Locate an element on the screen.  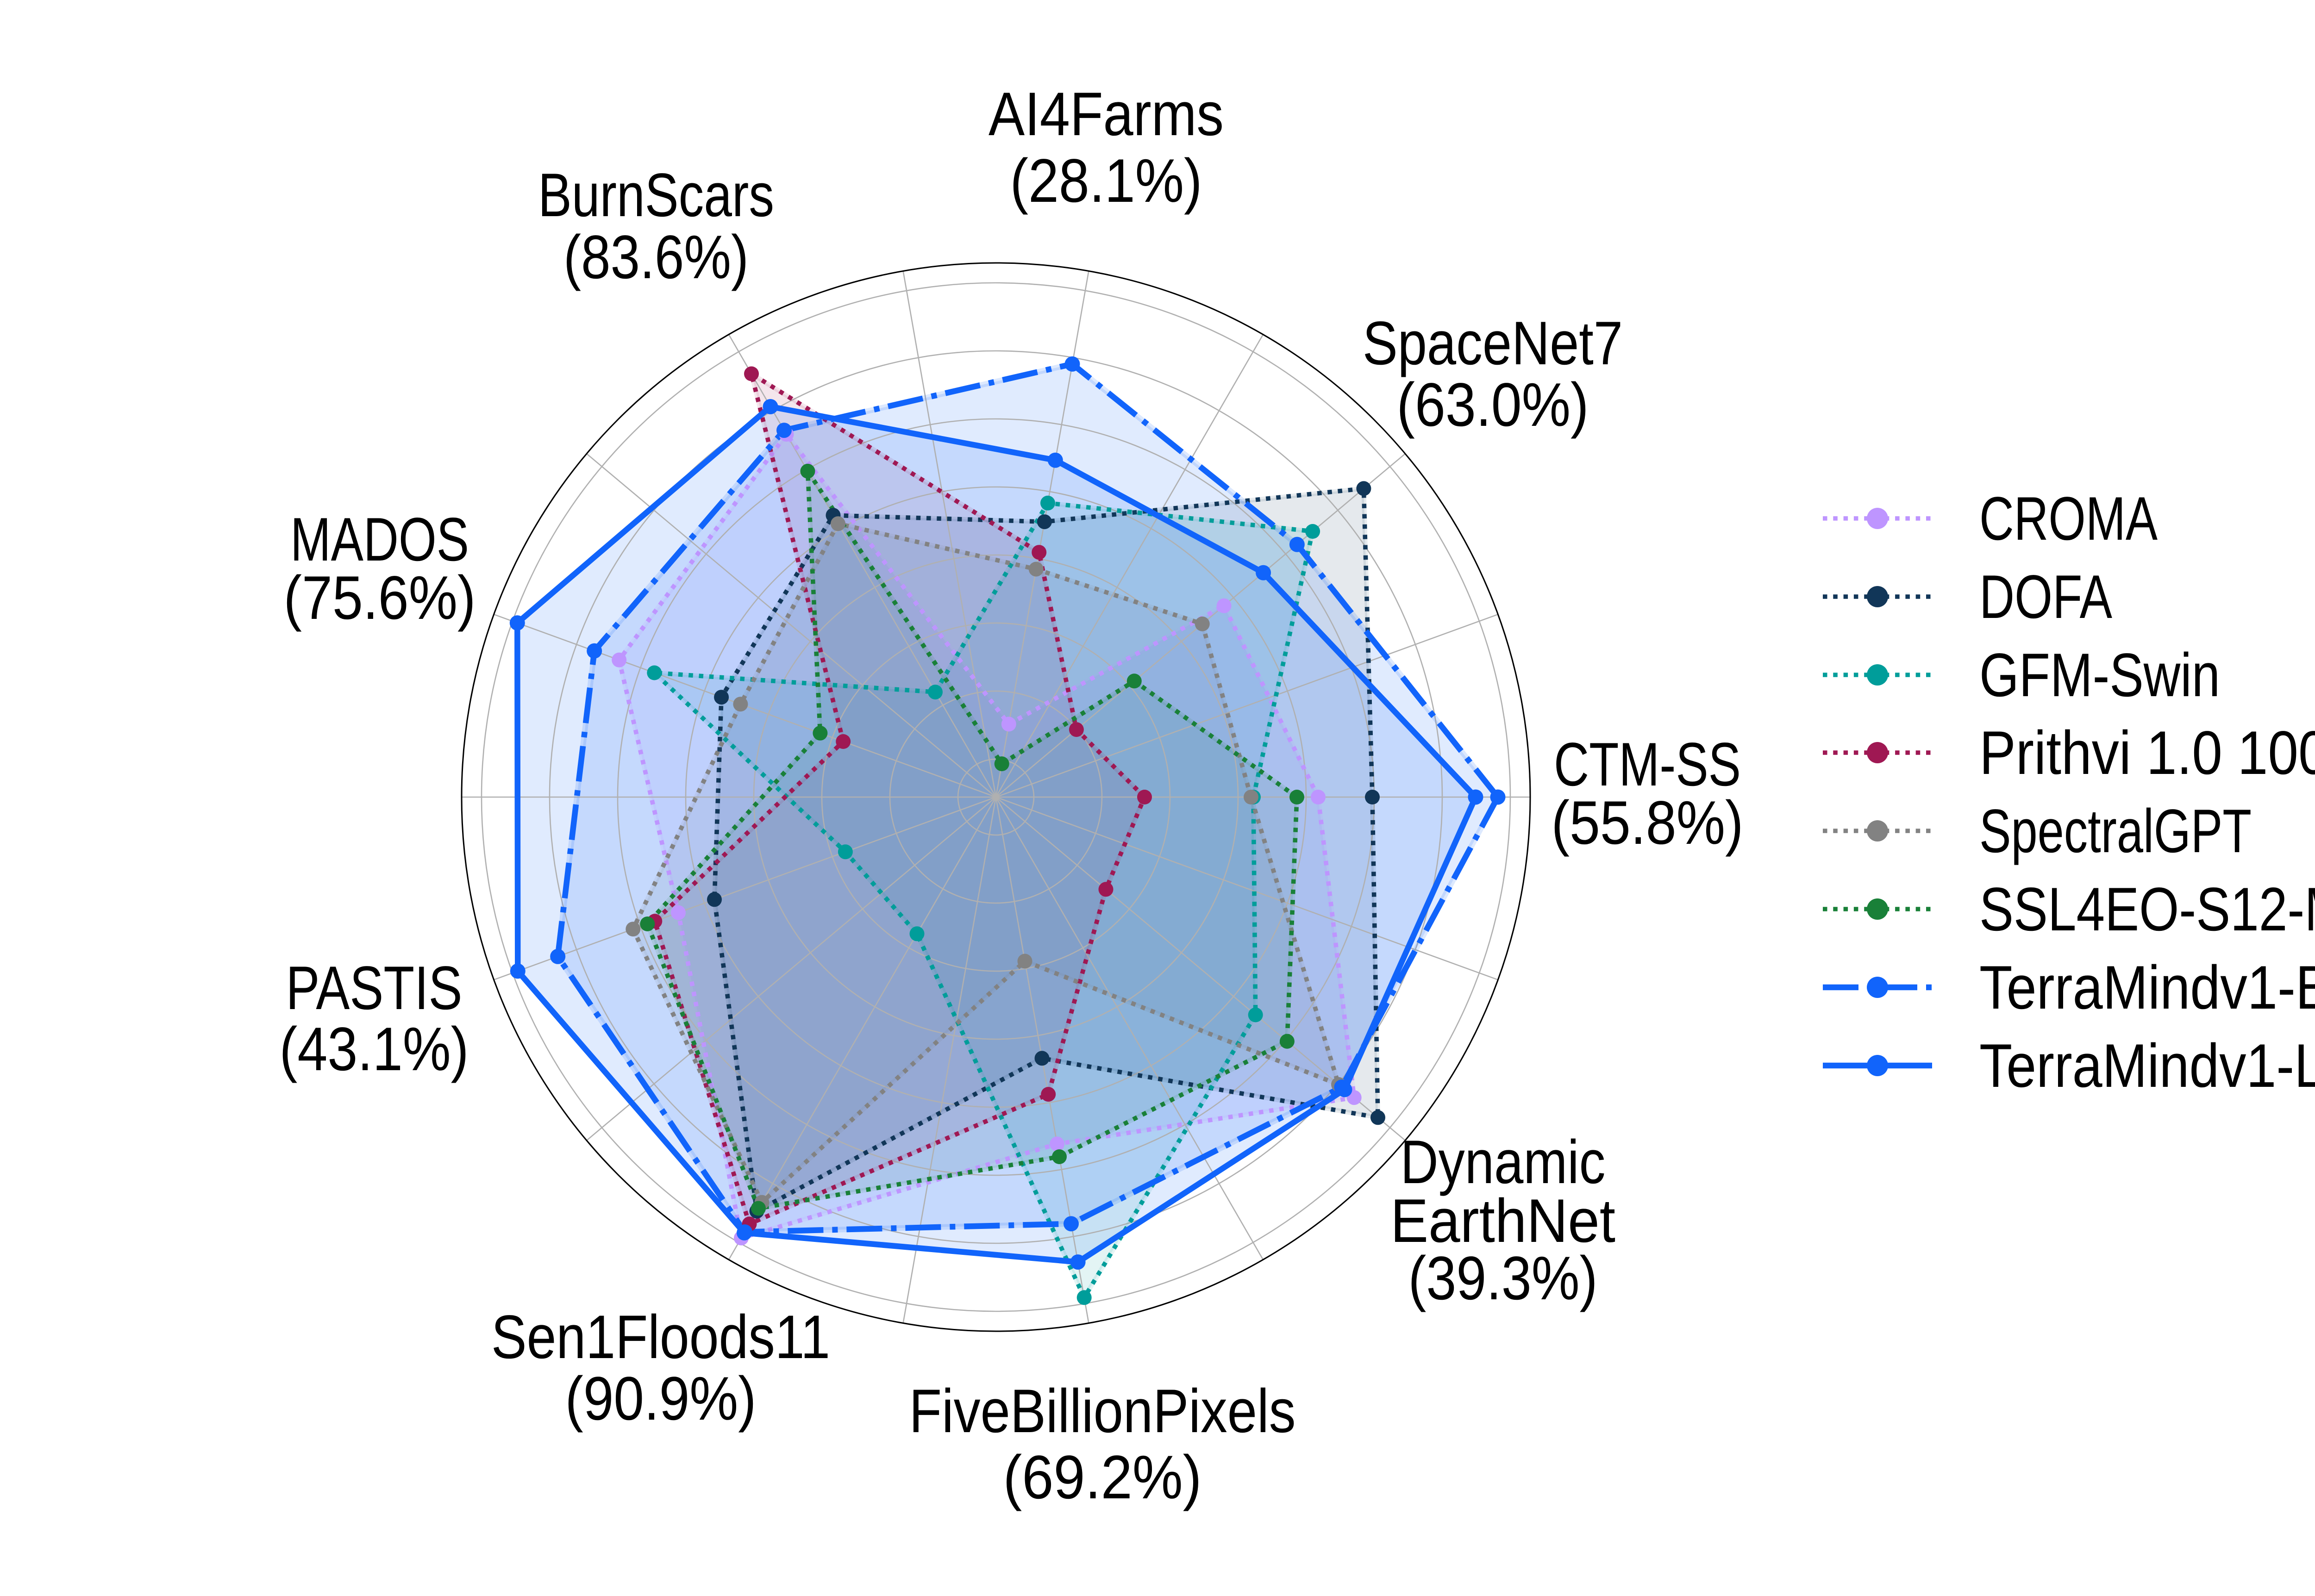
svg-text: Sen1Floods11 is located at coordinates (660, 1337).